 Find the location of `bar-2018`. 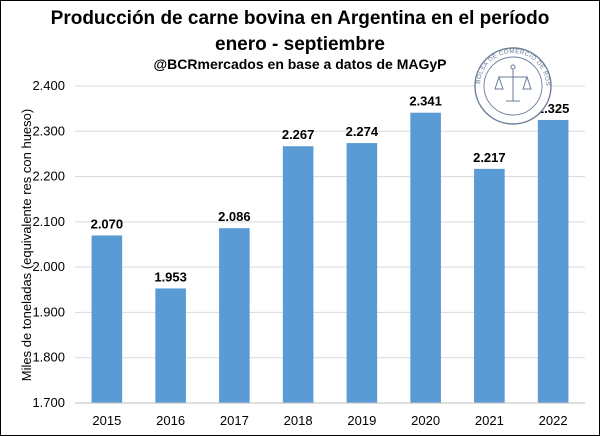

bar-2018 is located at coordinates (298, 275).